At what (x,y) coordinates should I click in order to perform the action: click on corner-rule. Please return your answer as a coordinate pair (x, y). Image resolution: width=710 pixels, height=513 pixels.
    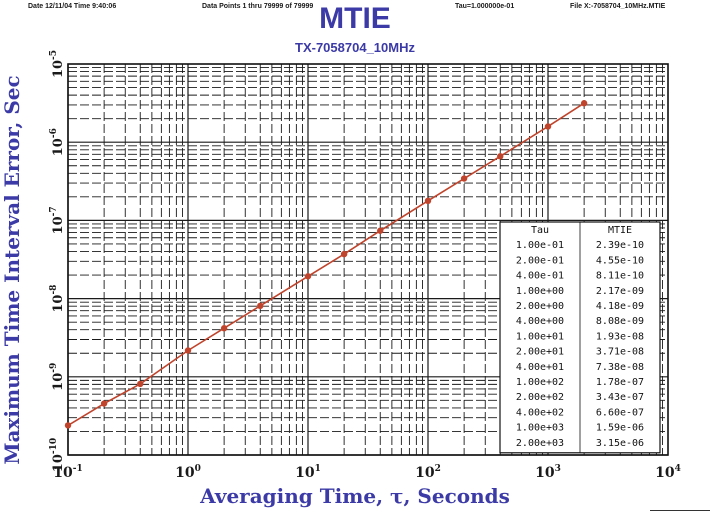
    Looking at the image, I should click on (680, 510).